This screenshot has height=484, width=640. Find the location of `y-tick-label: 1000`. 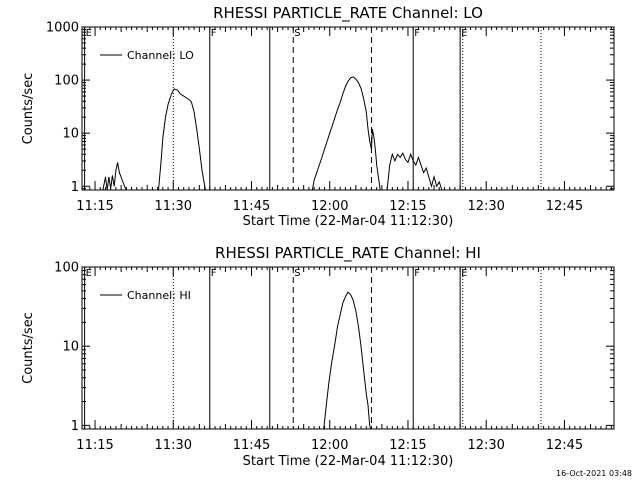

y-tick-label: 1000 is located at coordinates (62, 28).